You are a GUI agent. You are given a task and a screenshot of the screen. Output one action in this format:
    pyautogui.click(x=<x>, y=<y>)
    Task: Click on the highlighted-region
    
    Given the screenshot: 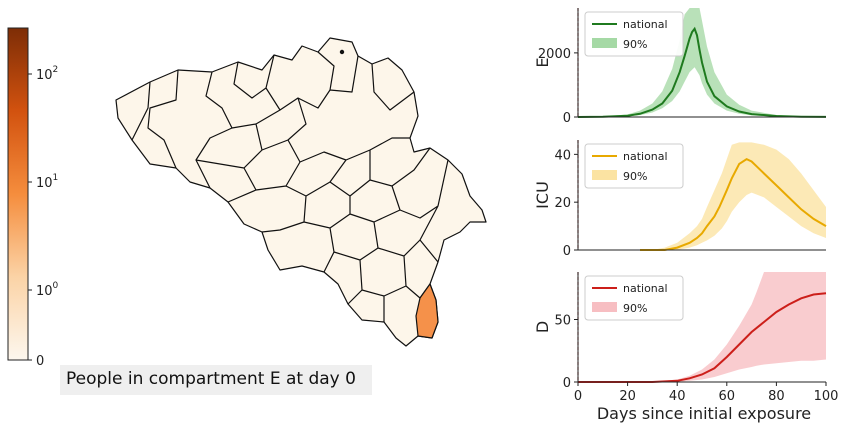 What is the action you would take?
    pyautogui.click(x=427, y=311)
    